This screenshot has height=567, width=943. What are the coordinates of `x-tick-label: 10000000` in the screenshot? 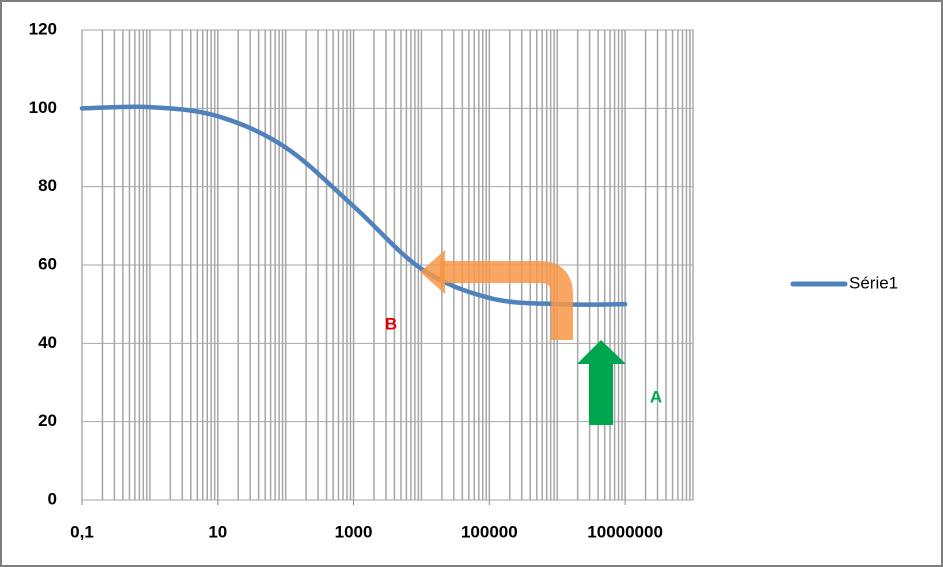 It's located at (625, 531).